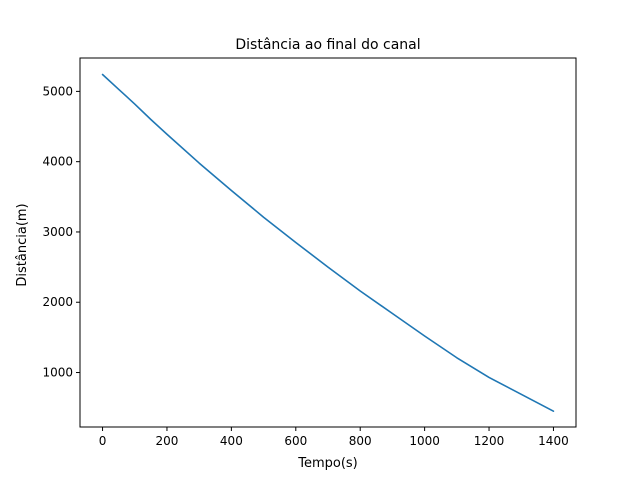 Image resolution: width=640 pixels, height=484 pixels. What do you see at coordinates (57, 232) in the screenshot?
I see `y-tick-label: 3000` at bounding box center [57, 232].